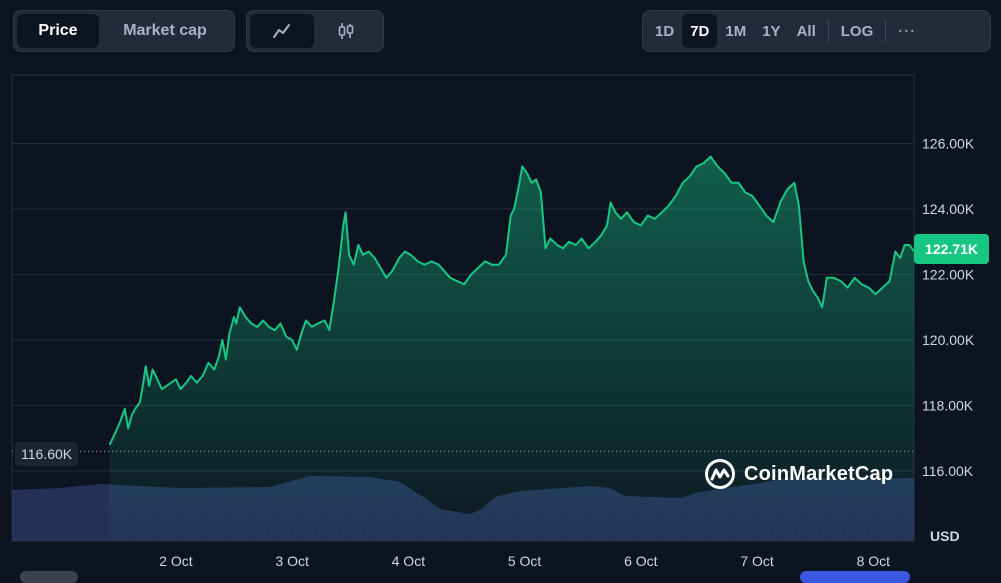 The width and height of the screenshot is (1001, 583). Describe the element at coordinates (855, 577) in the screenshot. I see `scroll-handle-right` at that location.